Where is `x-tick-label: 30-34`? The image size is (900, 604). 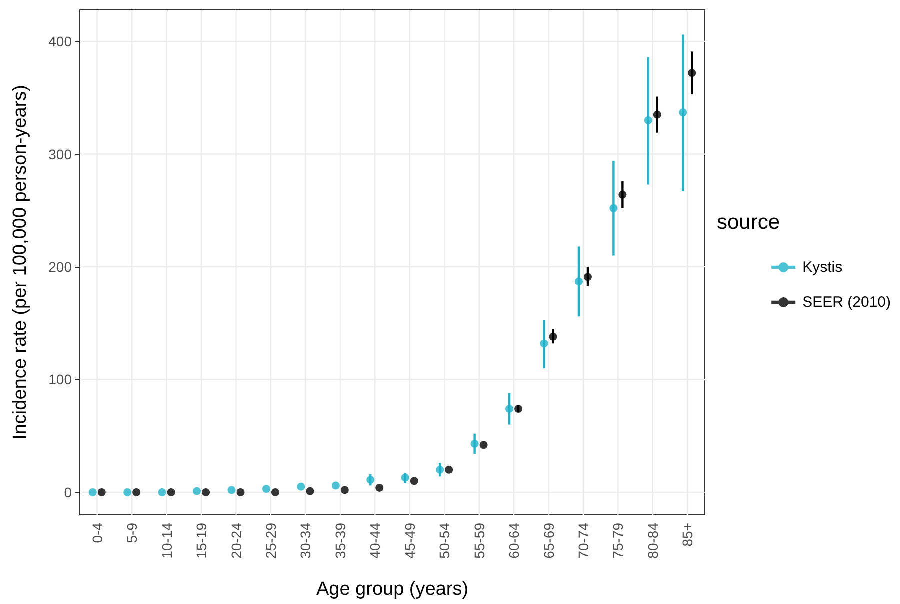
x-tick-label: 30-34 is located at coordinates (306, 540).